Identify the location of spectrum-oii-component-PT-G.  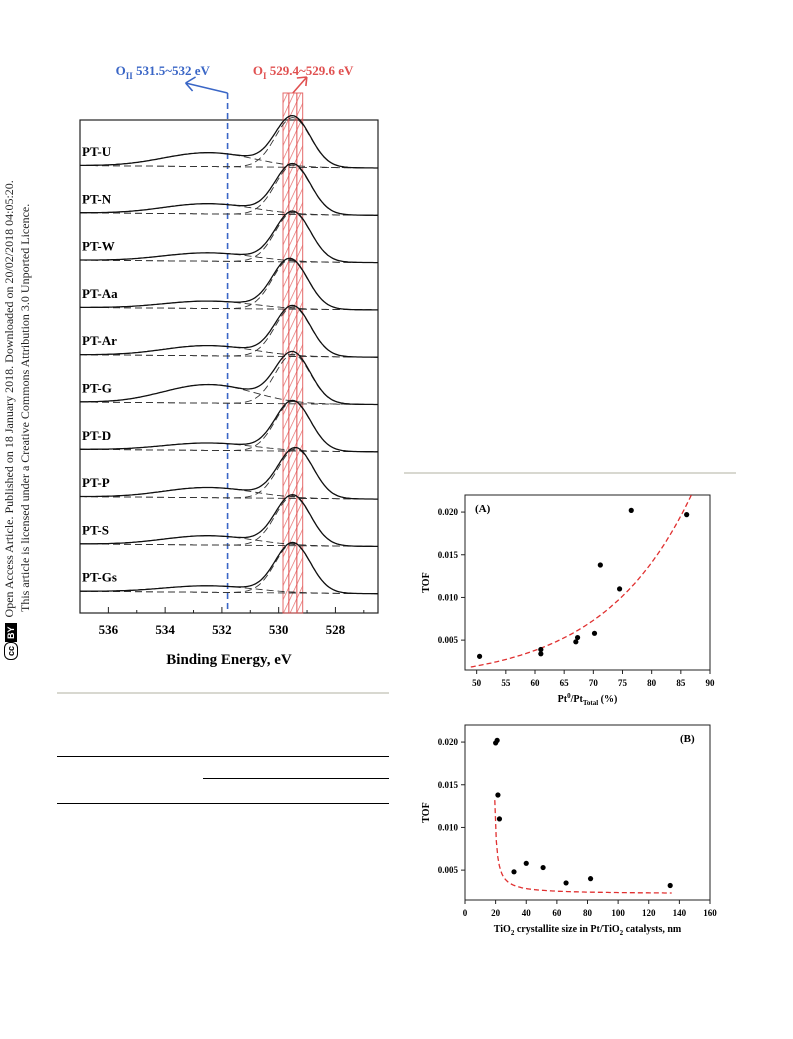
(229, 394).